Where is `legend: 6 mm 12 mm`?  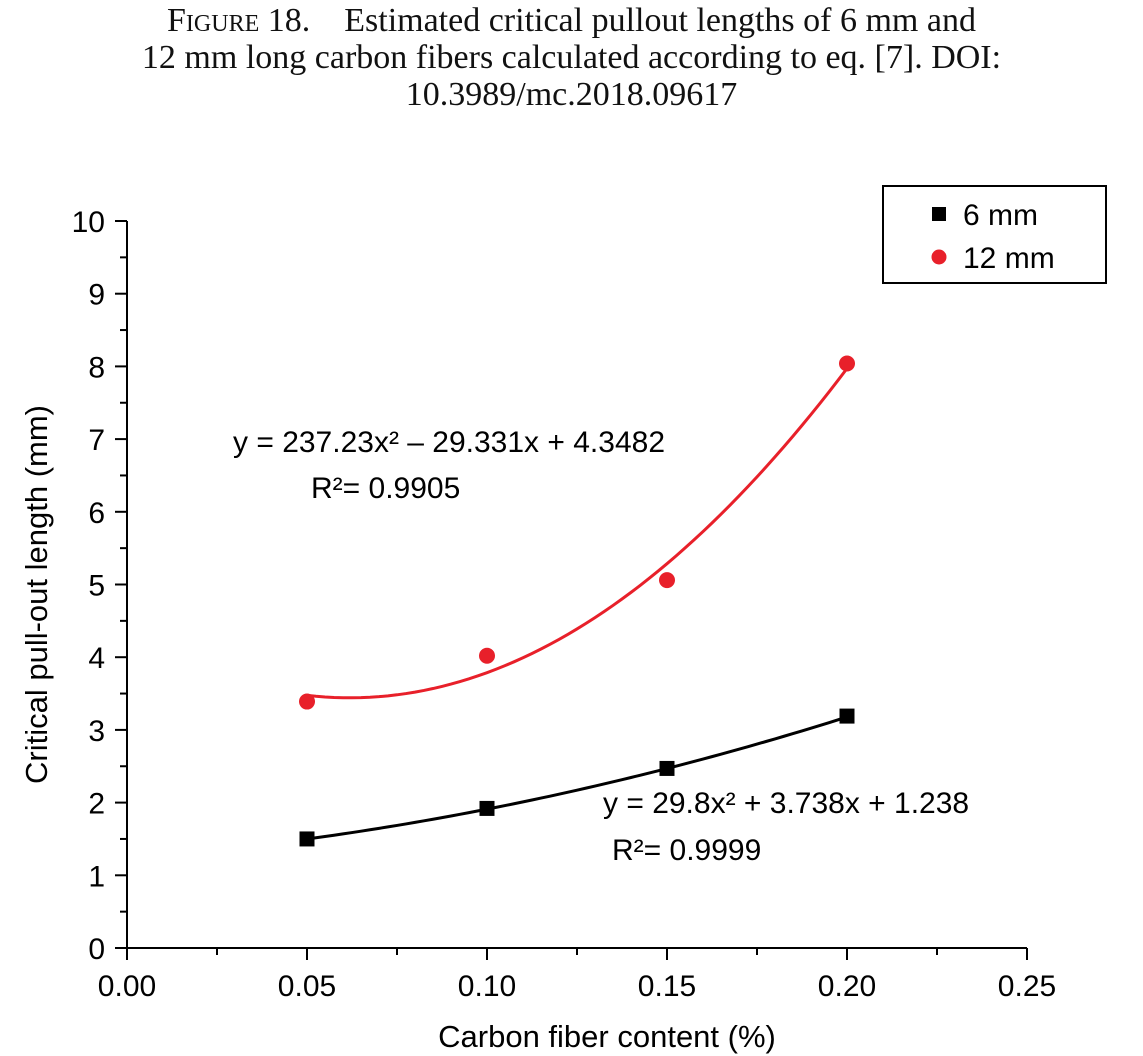
legend: 6 mm 12 mm is located at coordinates (994, 234).